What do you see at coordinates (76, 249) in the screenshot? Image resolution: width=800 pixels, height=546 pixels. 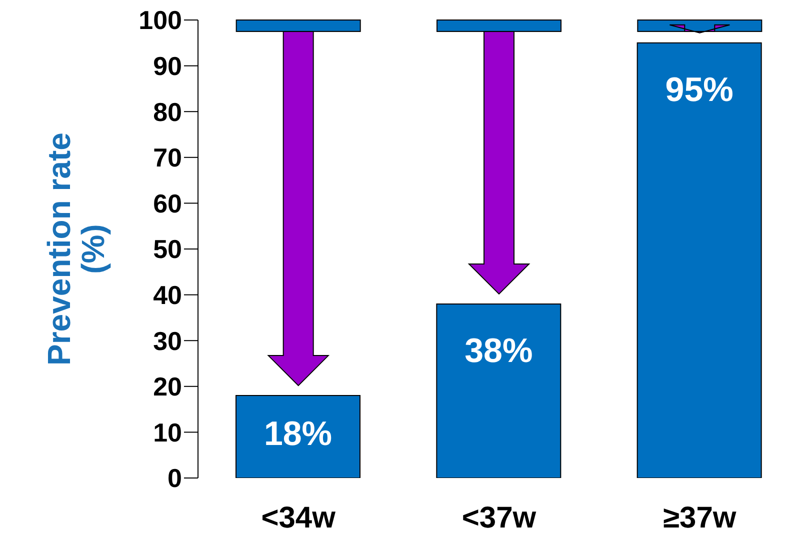 I see `y-axis-title: Prevention rate (%)` at bounding box center [76, 249].